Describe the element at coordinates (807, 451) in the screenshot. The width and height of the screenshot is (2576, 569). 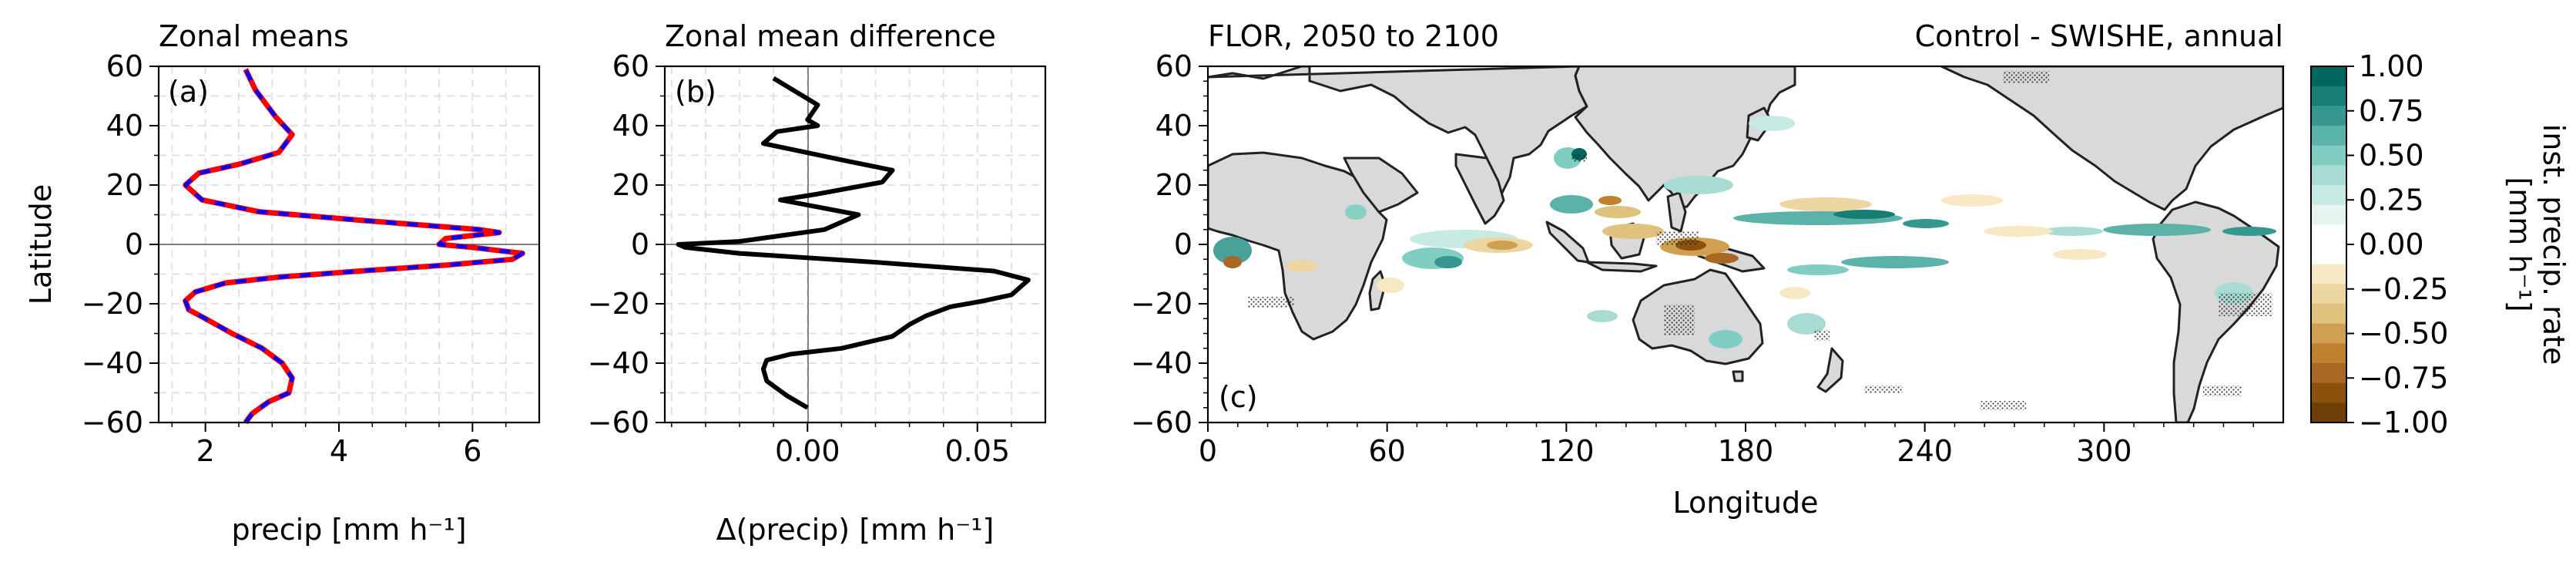
I see `panel-b-xtick-label: 0.00` at that location.